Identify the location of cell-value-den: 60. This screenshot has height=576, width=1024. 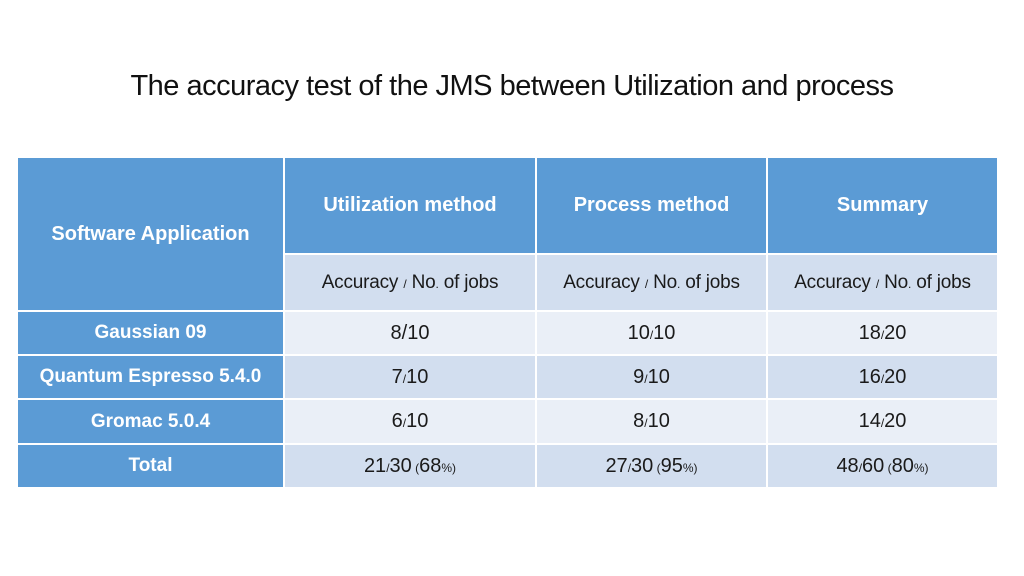
(873, 465).